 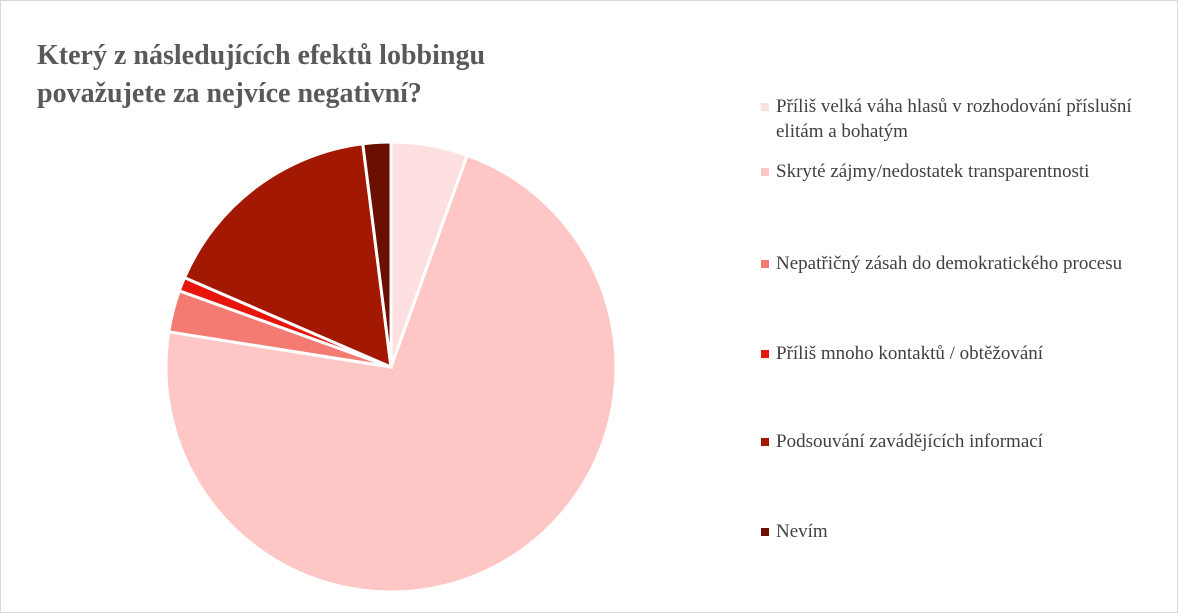 What do you see at coordinates (968, 531) in the screenshot?
I see `legend-item: Nevím` at bounding box center [968, 531].